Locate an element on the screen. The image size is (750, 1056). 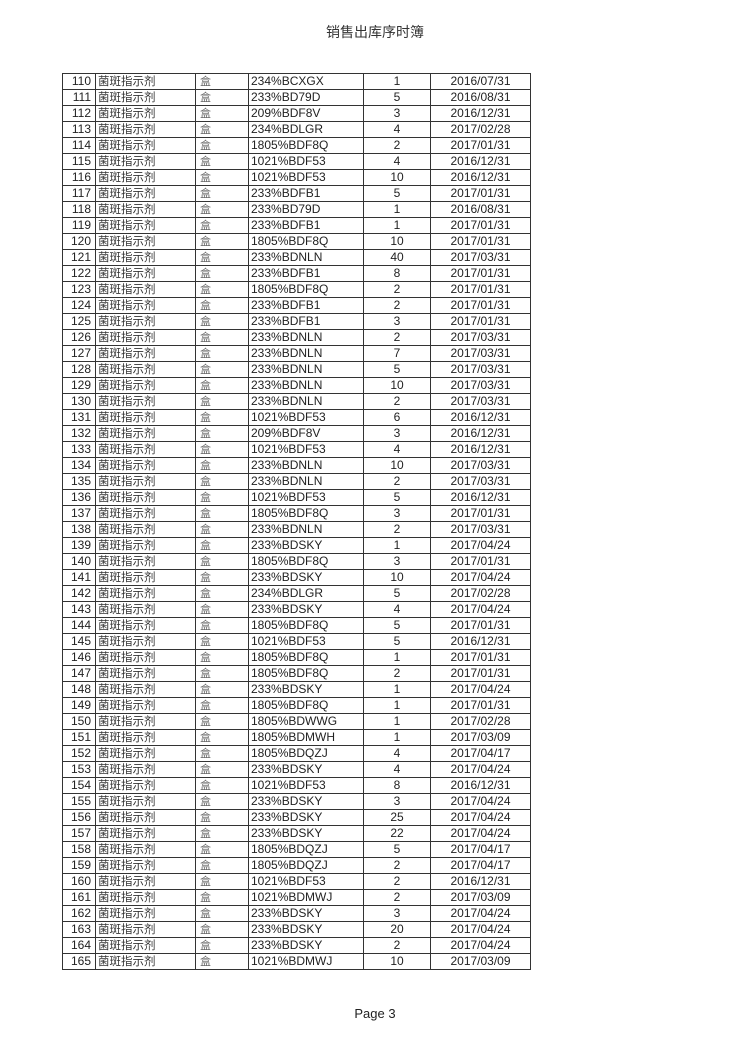
table-row: 135 菌斑指示剂盒 233%BDNLN 2 2017/03/31 is located at coordinates (296, 481).